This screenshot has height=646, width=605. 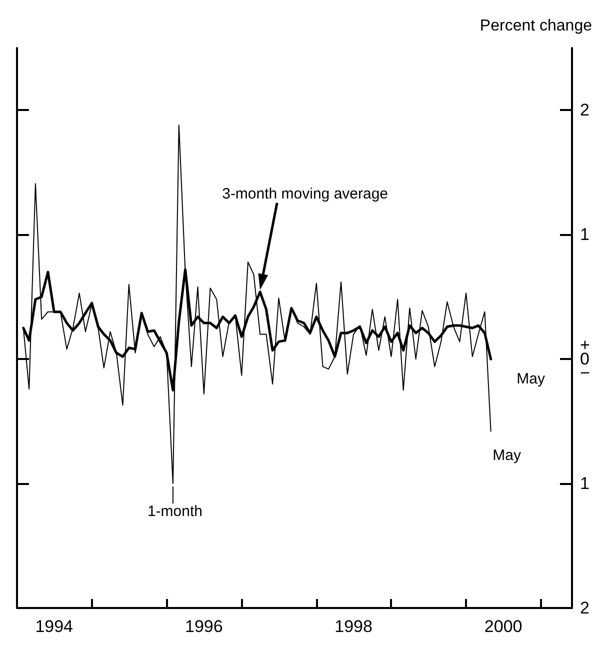 I want to click on x-tick-label: 2000, so click(x=503, y=626).